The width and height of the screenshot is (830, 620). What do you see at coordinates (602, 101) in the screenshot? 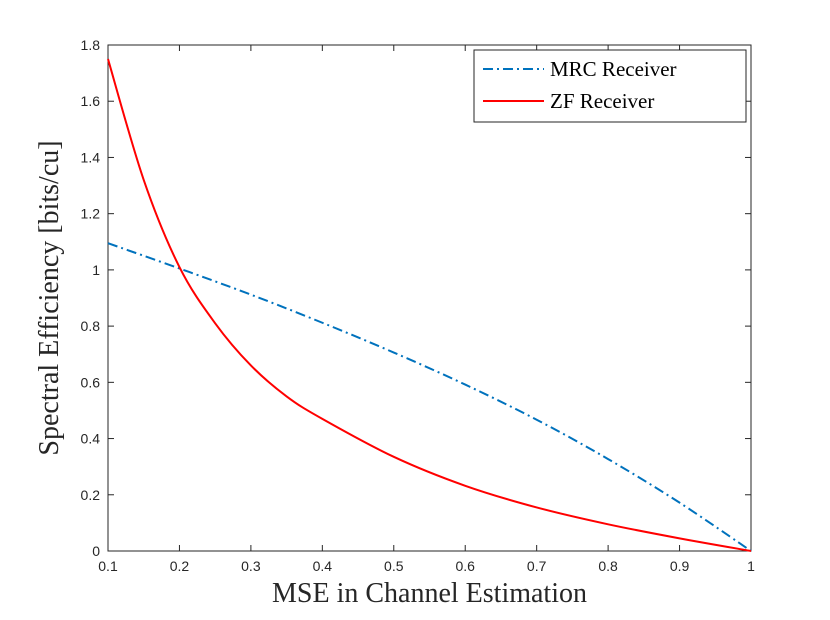
I see `legend-label-zf: ZF Receiver` at bounding box center [602, 101].